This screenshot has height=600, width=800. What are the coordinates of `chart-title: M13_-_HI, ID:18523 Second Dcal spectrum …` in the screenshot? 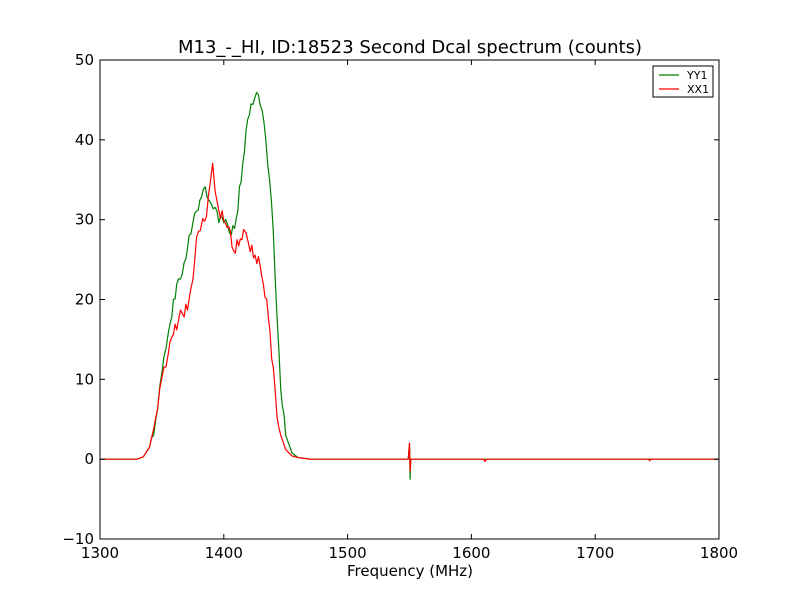 It's located at (410, 47).